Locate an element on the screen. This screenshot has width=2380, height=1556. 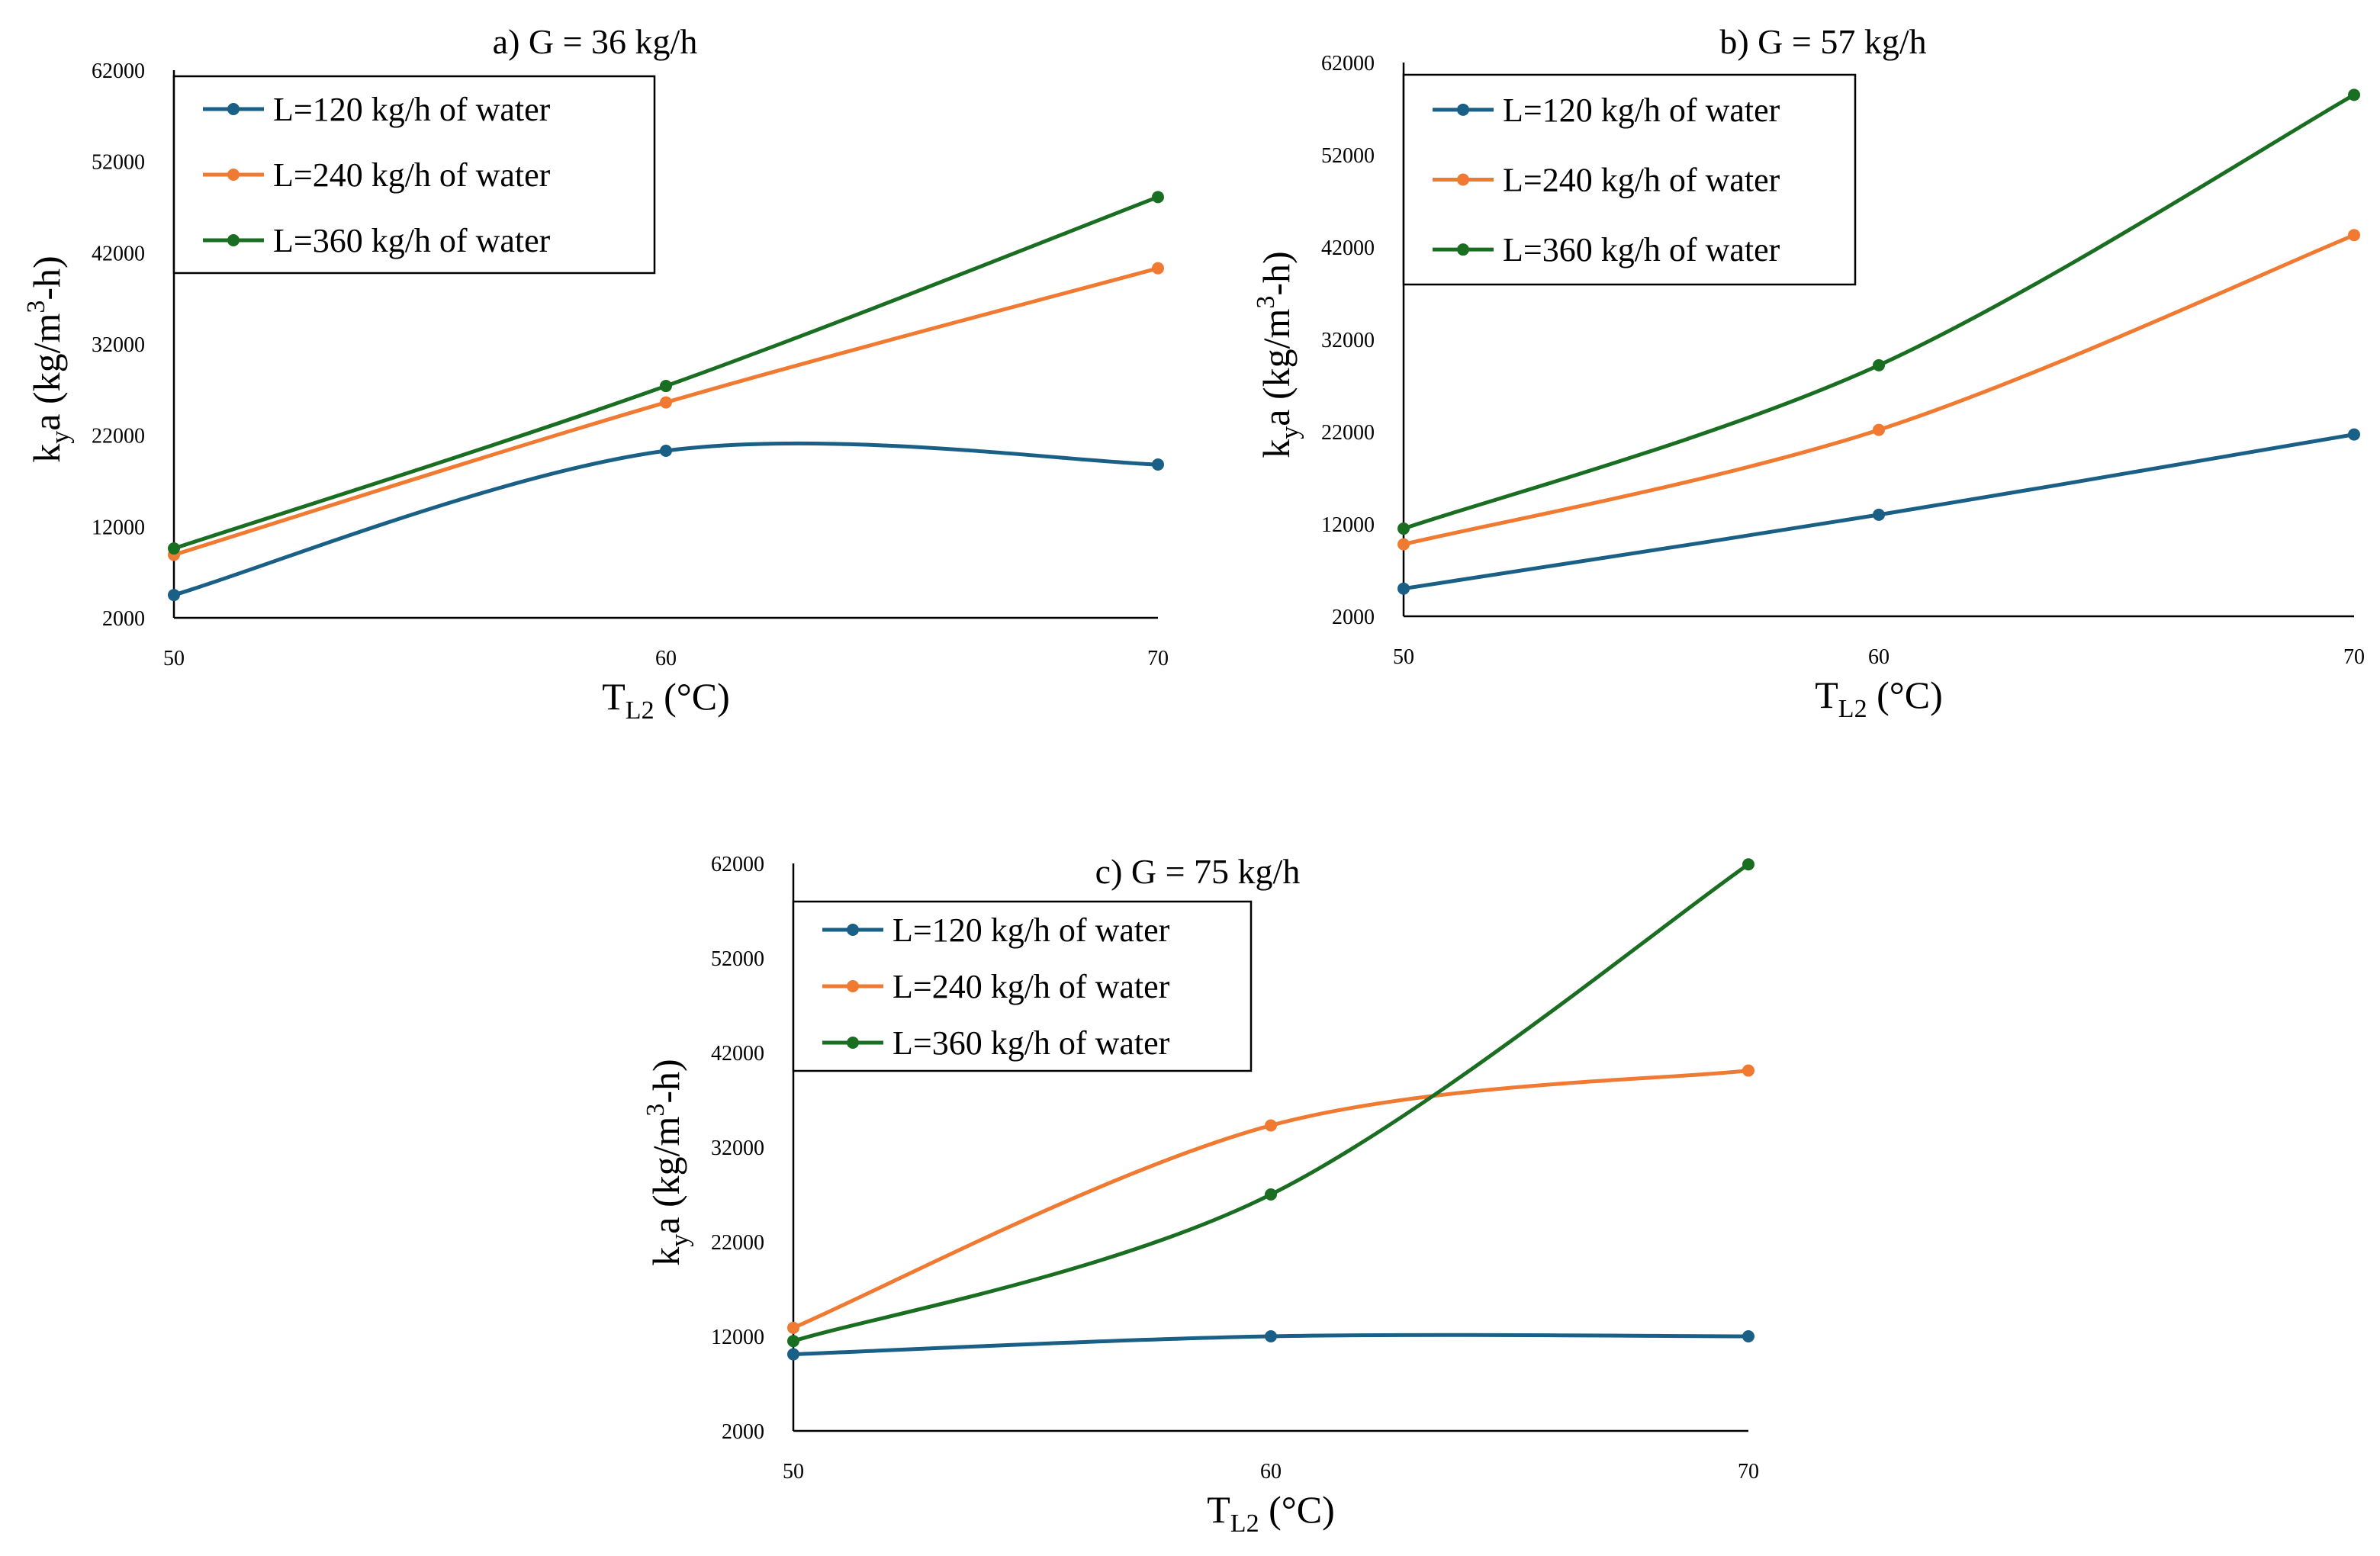
chart-title: b) G = 57 kg/h is located at coordinates (1822, 41).